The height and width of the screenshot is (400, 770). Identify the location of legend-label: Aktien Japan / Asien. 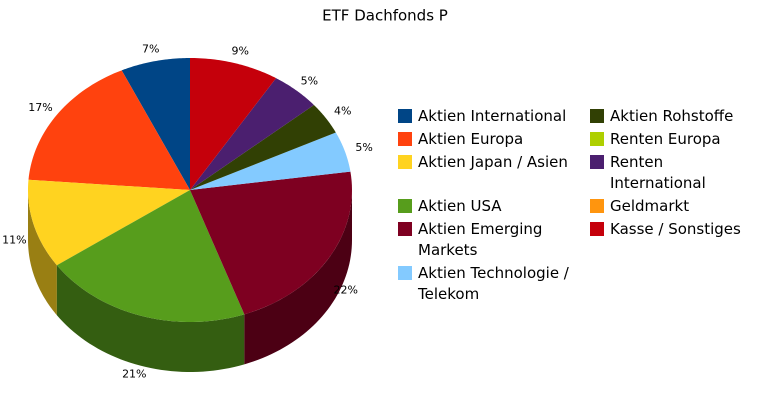
(493, 162).